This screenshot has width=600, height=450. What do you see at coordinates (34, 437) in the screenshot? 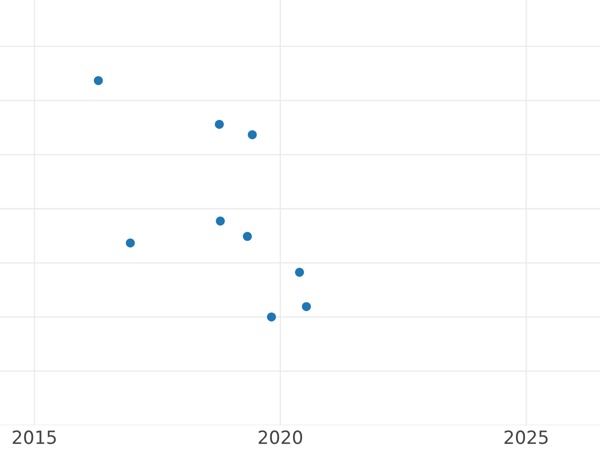
I see `x-tick-label: 2015` at bounding box center [34, 437].